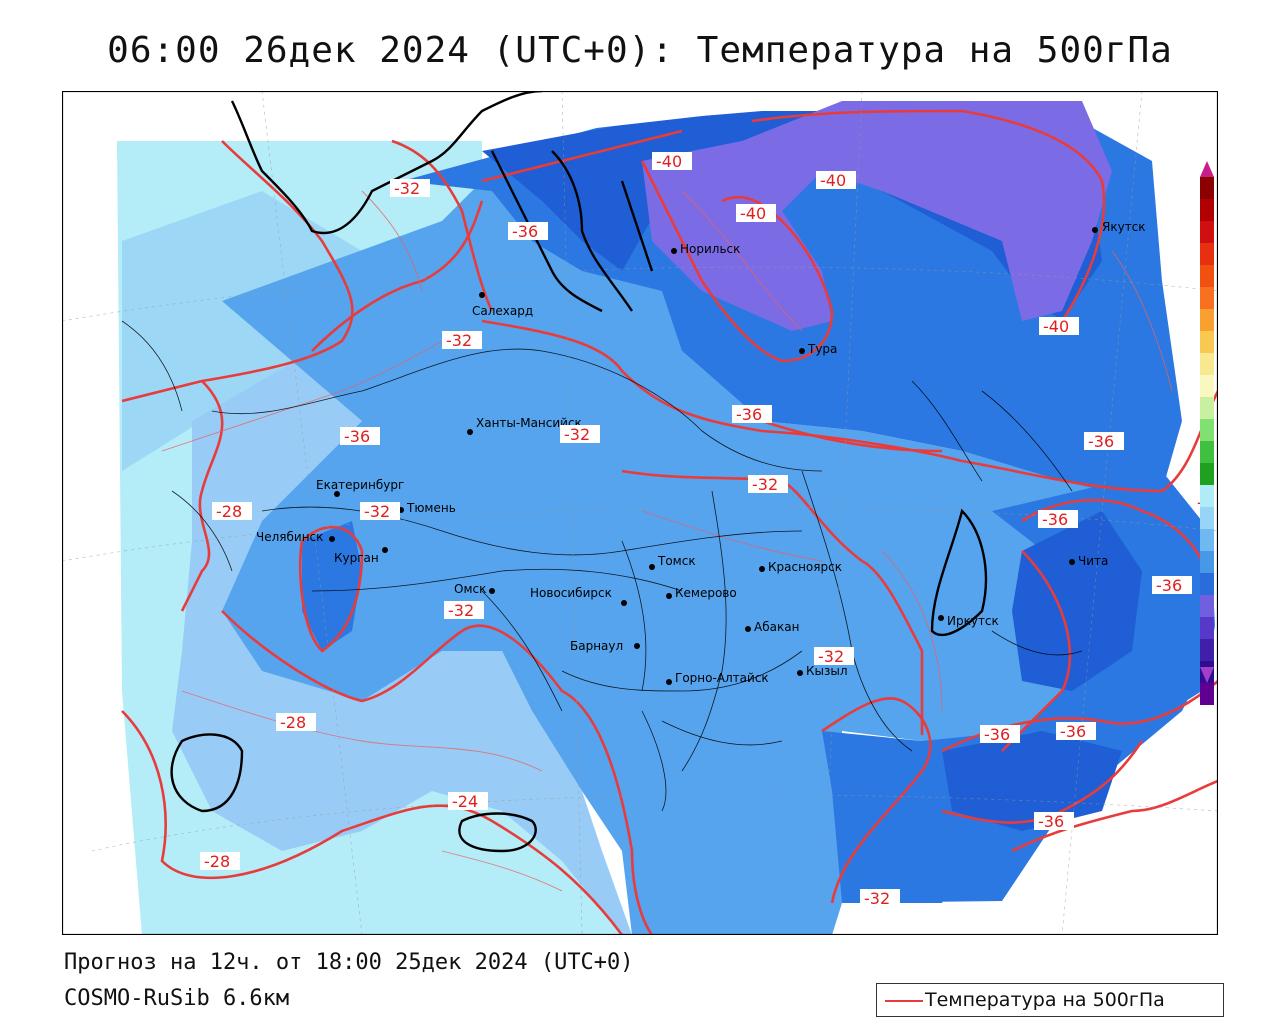 The image size is (1280, 1024). I want to click on svg-text: Новосибирск, so click(571, 593).